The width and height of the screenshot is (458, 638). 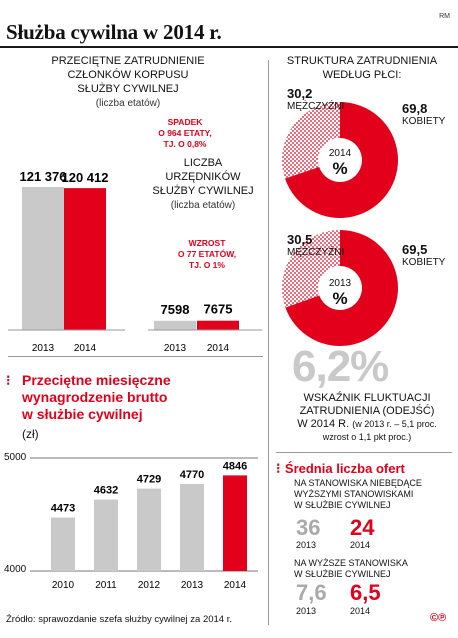 What do you see at coordinates (300, 239) in the screenshot?
I see `men-value-2013: 30,5` at bounding box center [300, 239].